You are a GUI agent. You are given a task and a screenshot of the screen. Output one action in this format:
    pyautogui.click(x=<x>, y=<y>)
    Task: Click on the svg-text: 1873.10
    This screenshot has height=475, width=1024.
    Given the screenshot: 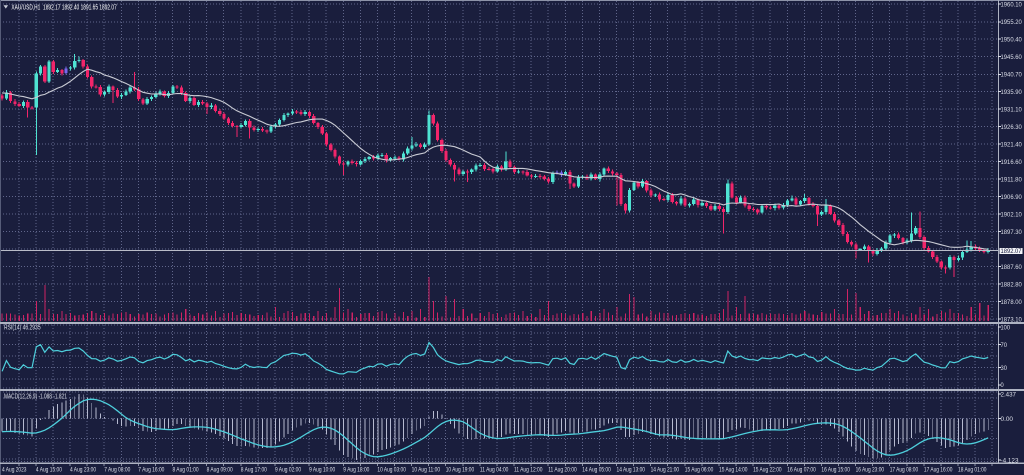 What is the action you would take?
    pyautogui.click(x=1012, y=320)
    